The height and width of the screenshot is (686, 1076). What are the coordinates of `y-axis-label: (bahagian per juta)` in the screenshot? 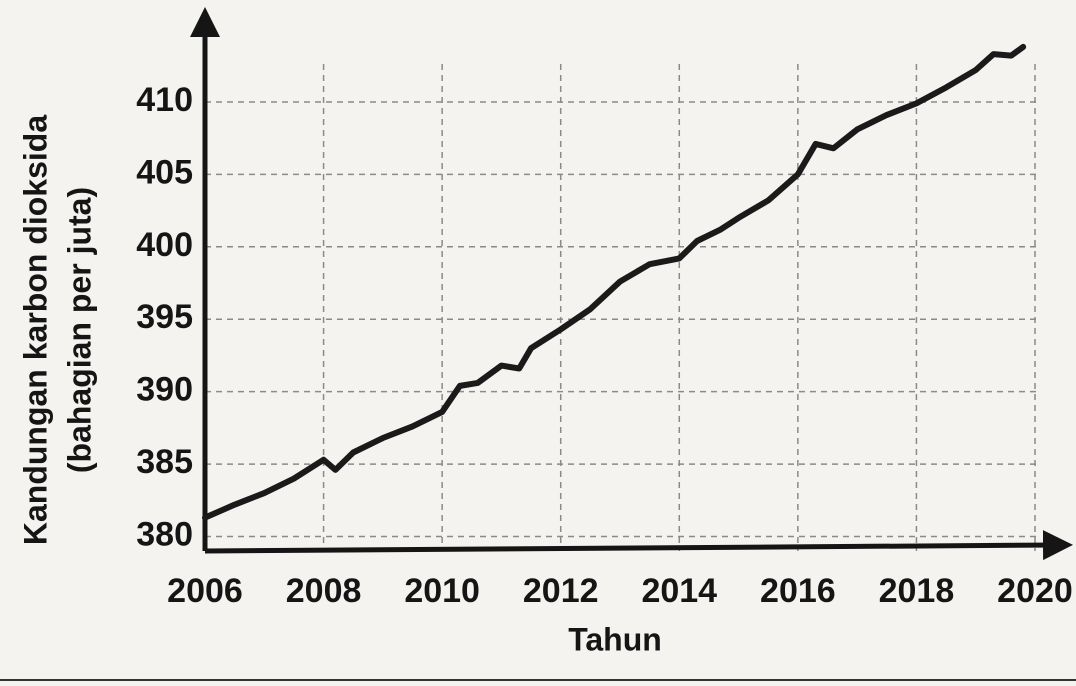 It's located at (79, 330).